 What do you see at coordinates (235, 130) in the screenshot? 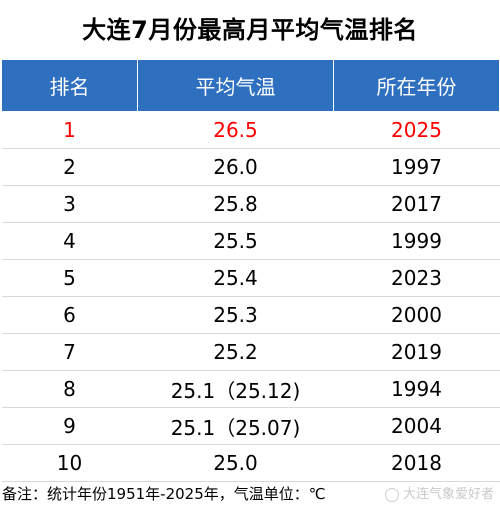
I see `temperature-cell: 26.5` at bounding box center [235, 130].